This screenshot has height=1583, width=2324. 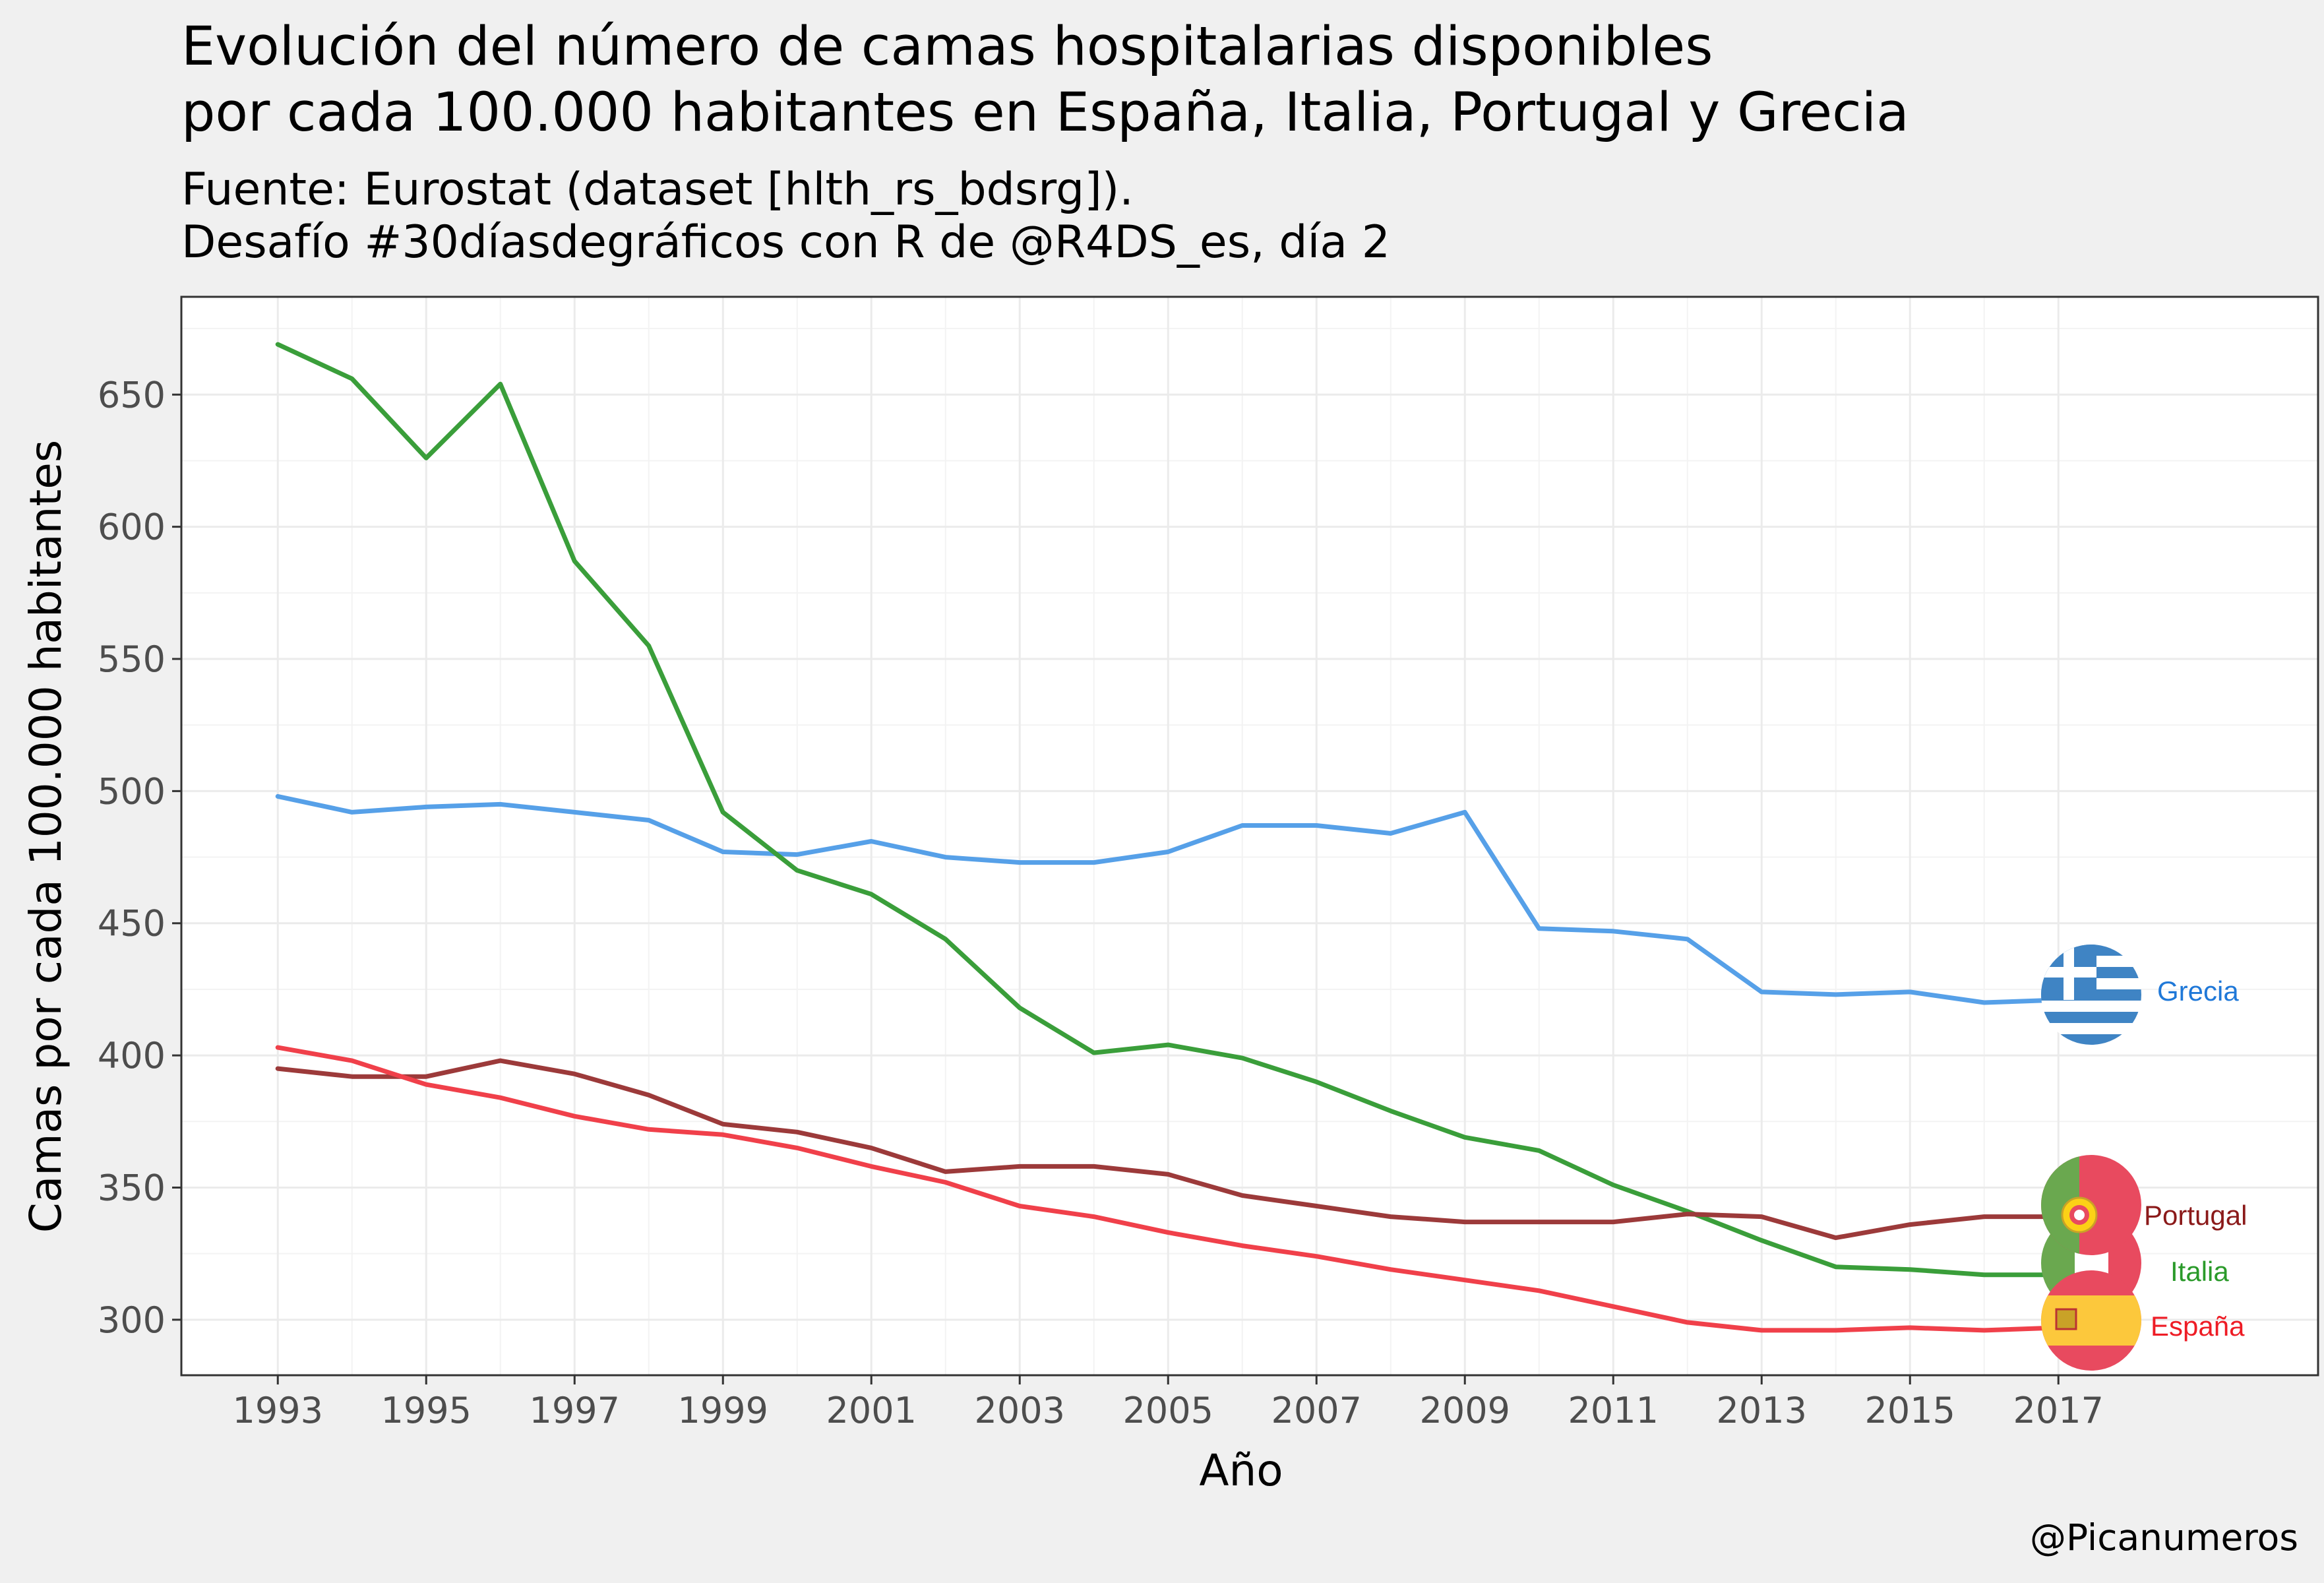 I want to click on y-tick-label: 650, so click(x=132, y=395).